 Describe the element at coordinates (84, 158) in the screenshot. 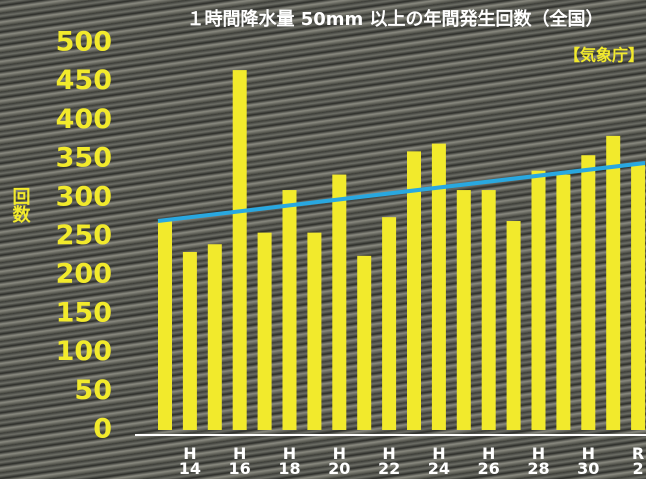

I see `y-tick-label: 350` at that location.